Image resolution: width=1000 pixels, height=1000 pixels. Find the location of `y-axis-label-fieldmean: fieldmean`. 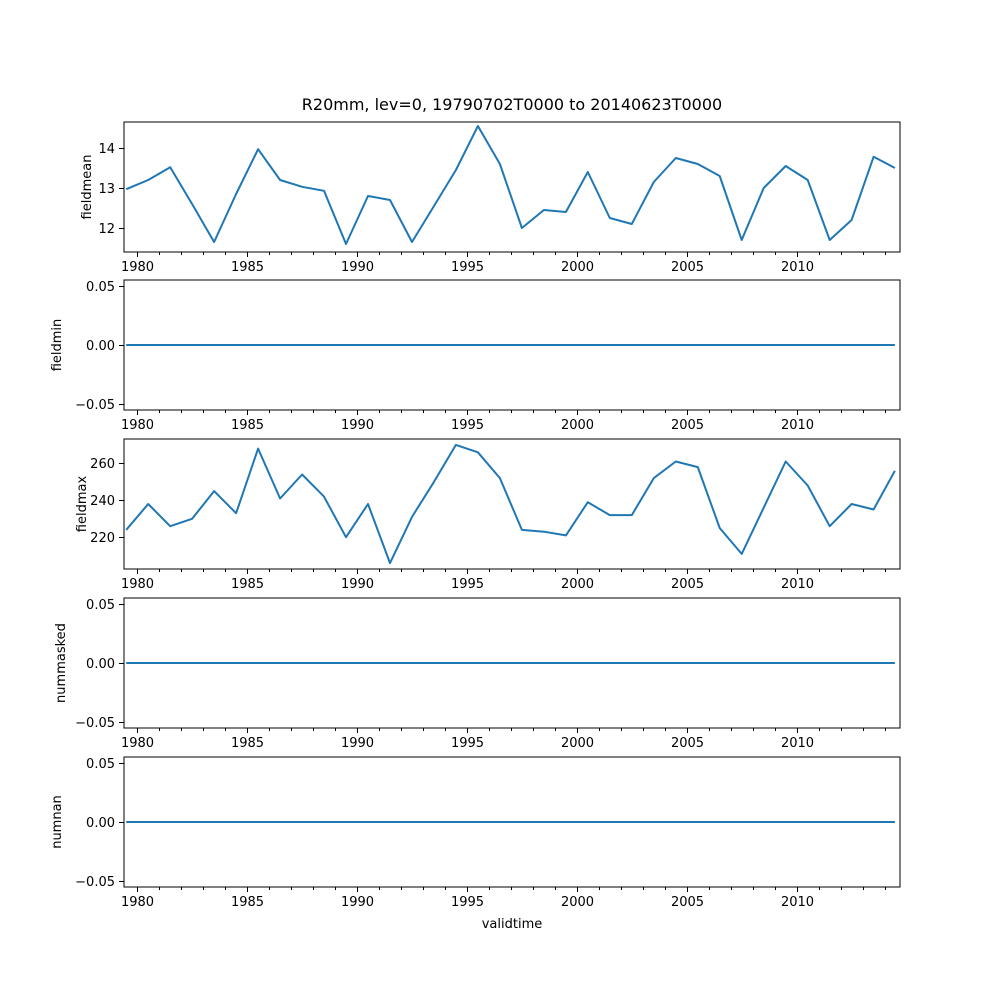

y-axis-label-fieldmean: fieldmean is located at coordinates (87, 187).